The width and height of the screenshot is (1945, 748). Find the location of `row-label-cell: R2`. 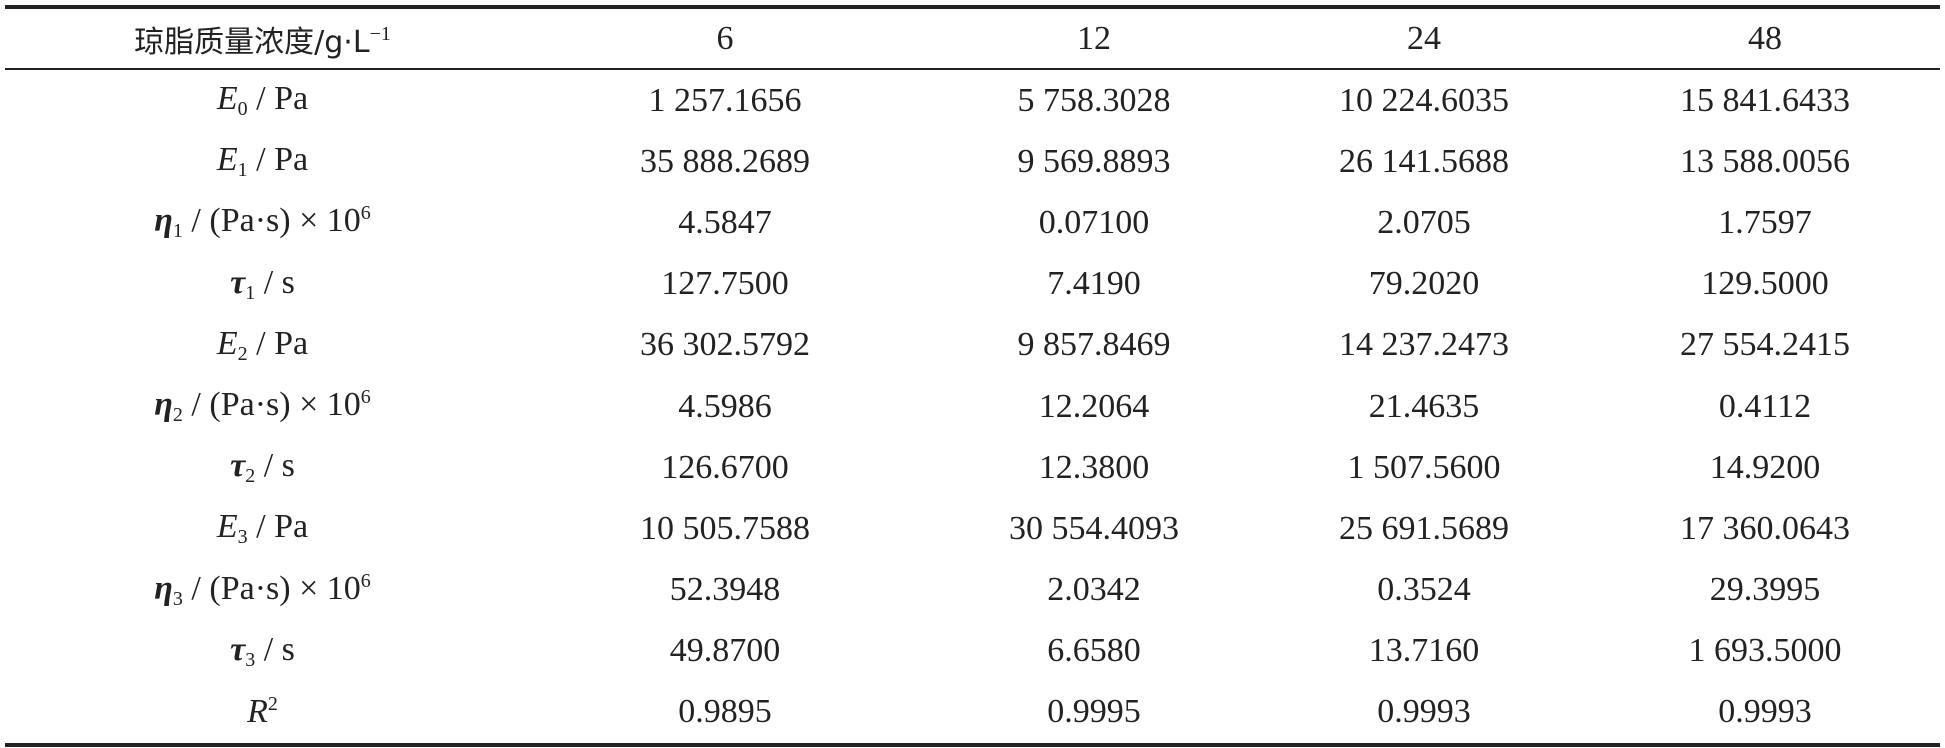

row-label-cell: R2 is located at coordinates (262, 713).